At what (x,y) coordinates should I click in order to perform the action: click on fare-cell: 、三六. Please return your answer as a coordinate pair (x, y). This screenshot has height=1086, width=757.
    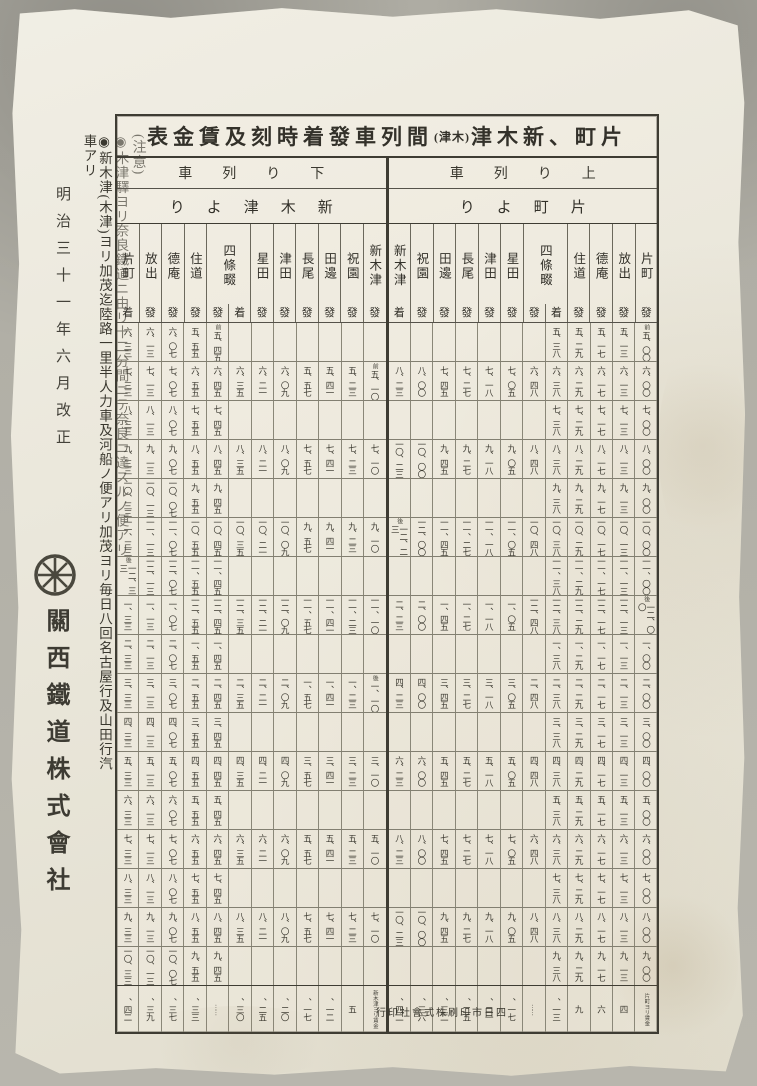
    Looking at the image, I should click on (420, 1009).